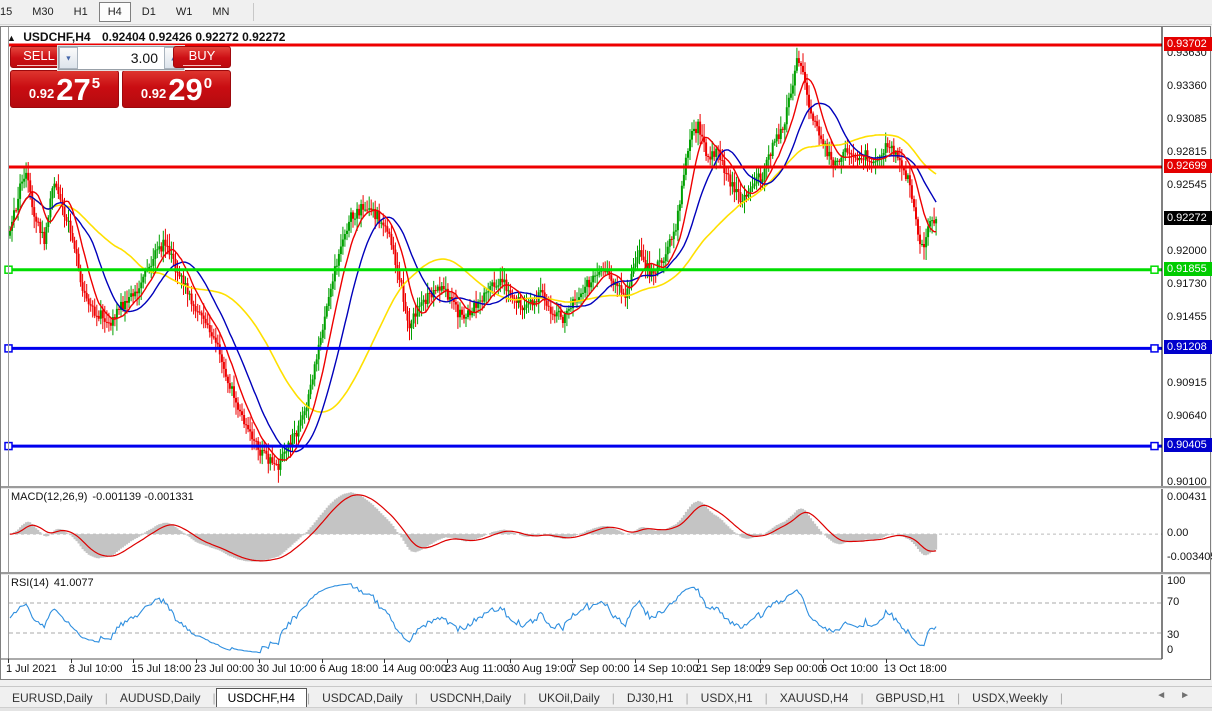  I want to click on tab-usdx-weekly: USDX,Weekly, so click(1010, 697).